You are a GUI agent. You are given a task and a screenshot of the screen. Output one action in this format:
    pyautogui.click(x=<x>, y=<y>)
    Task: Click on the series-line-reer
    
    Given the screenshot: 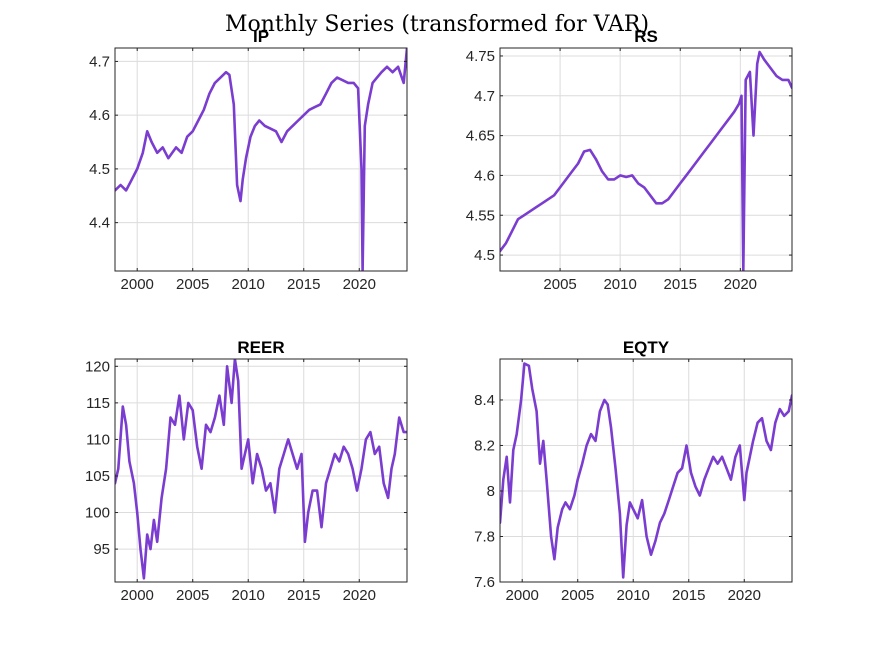 What is the action you would take?
    pyautogui.click(x=261, y=469)
    